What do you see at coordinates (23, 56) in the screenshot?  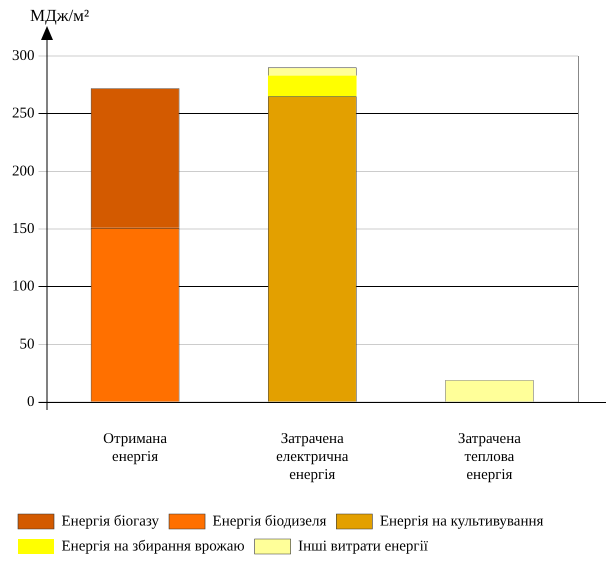 I see `y-tick-label: 300` at bounding box center [23, 56].